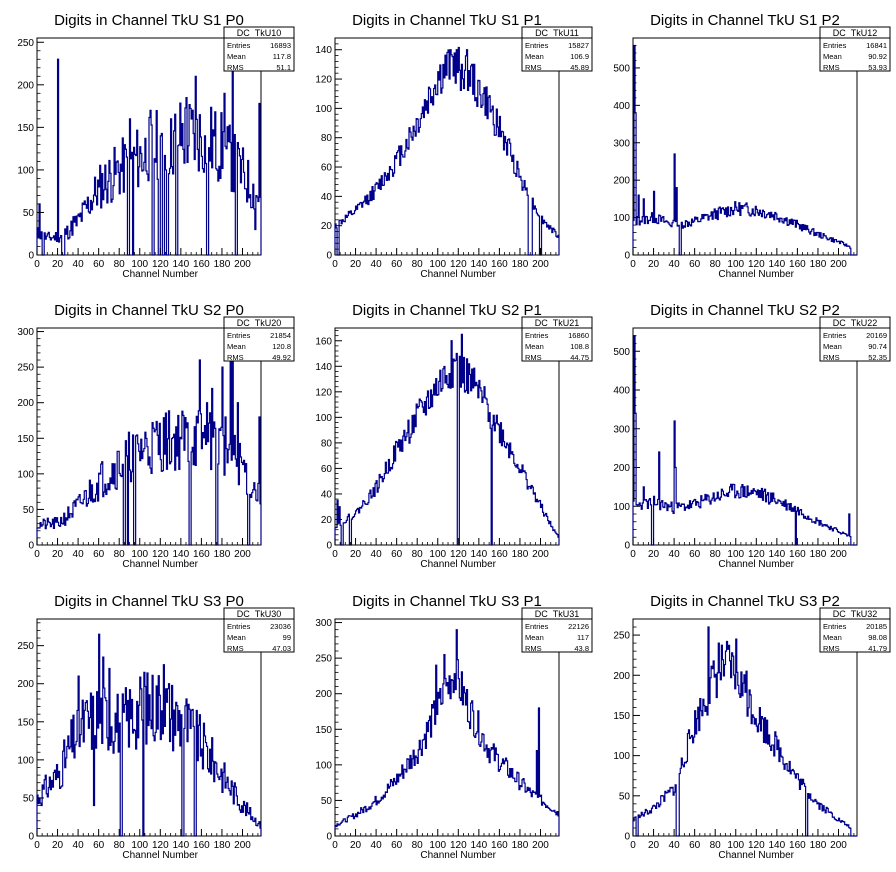 The image size is (896, 872). Describe the element at coordinates (149, 601) in the screenshot. I see `chart-title: Digits in Channel TkU S3 P0` at that location.